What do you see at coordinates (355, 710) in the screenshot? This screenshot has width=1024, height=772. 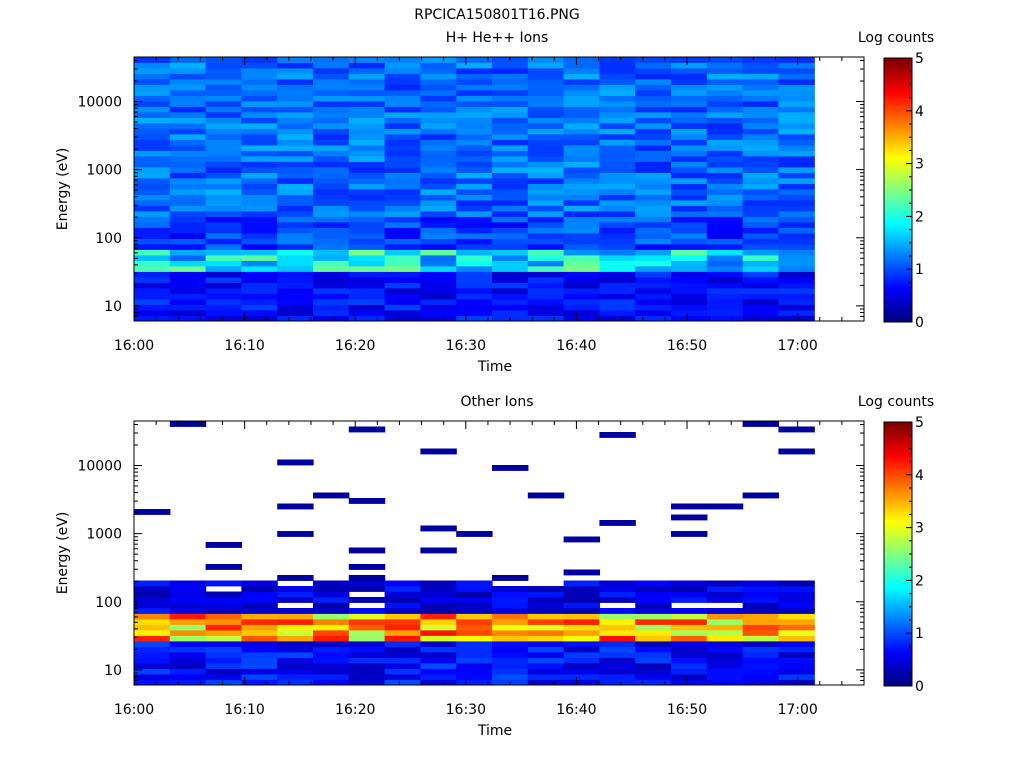 I see `x-tick-label: 16:20` at bounding box center [355, 710].